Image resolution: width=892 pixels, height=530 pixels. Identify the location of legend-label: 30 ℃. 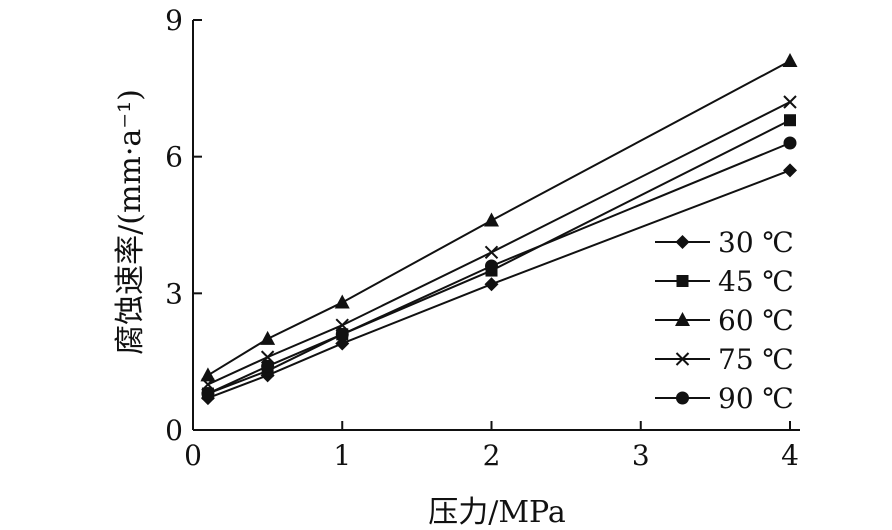
(756, 242).